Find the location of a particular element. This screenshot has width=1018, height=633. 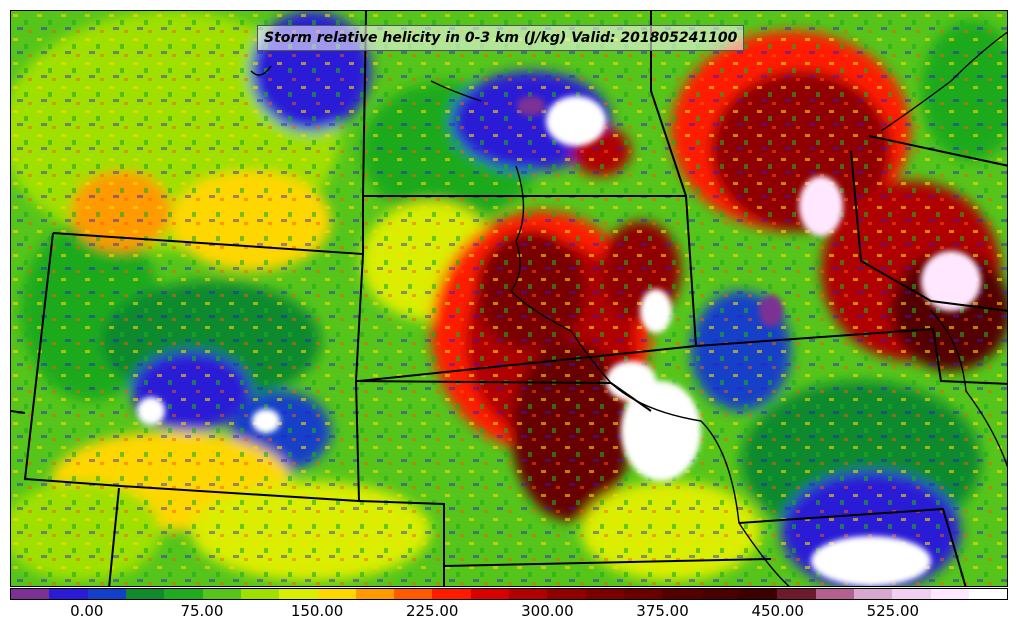

colorbar-tick-label: 0.00 is located at coordinates (87, 611).